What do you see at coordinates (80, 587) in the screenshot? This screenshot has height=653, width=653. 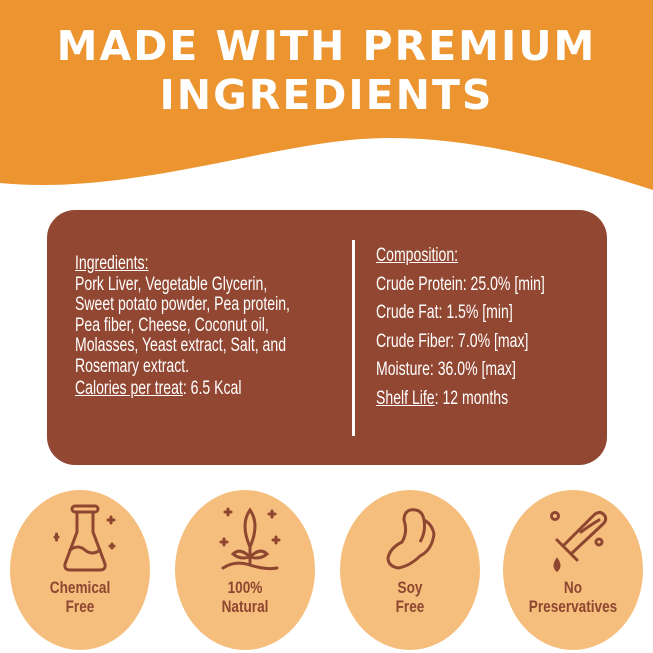 I see `badge-label-line1: Chemical` at bounding box center [80, 587].